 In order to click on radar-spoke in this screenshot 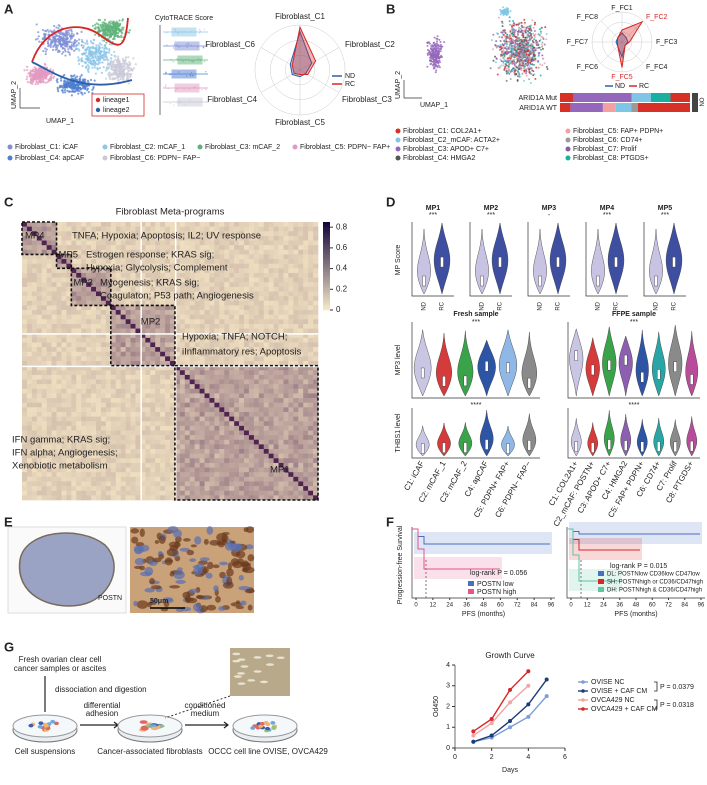, I will do `click(319, 59)`.